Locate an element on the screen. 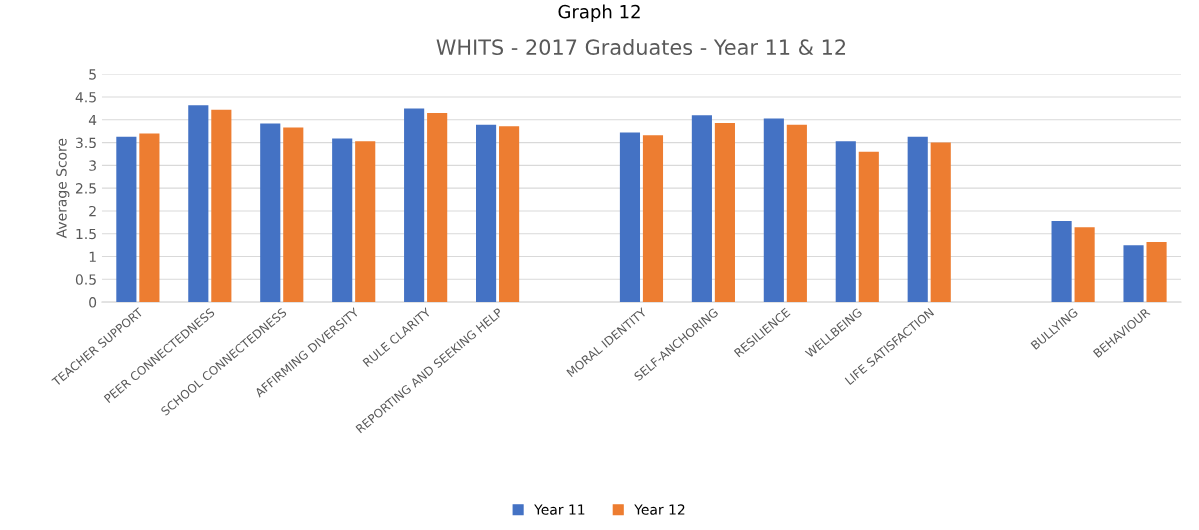 The height and width of the screenshot is (530, 1199). y-tick-label: 4 is located at coordinates (92, 120).